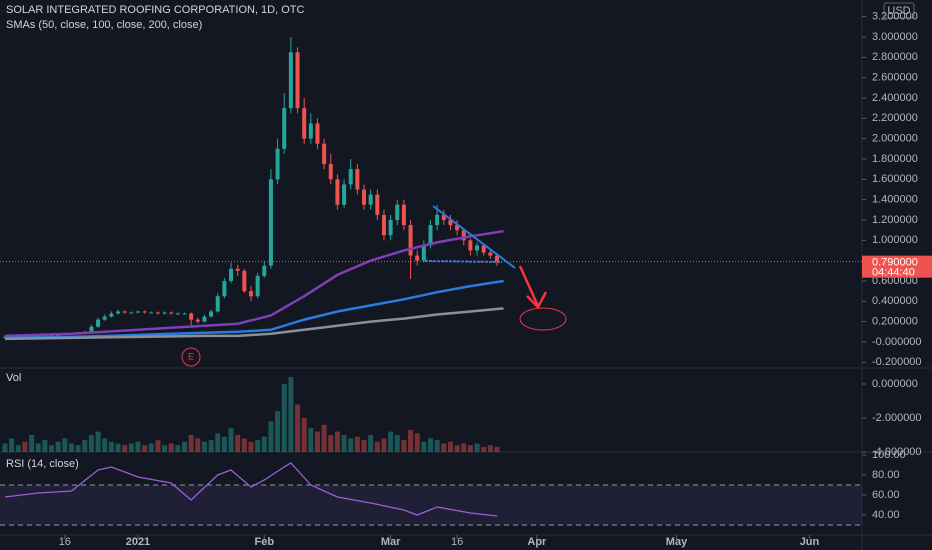  I want to click on x-tick-label: 2021, so click(138, 542).